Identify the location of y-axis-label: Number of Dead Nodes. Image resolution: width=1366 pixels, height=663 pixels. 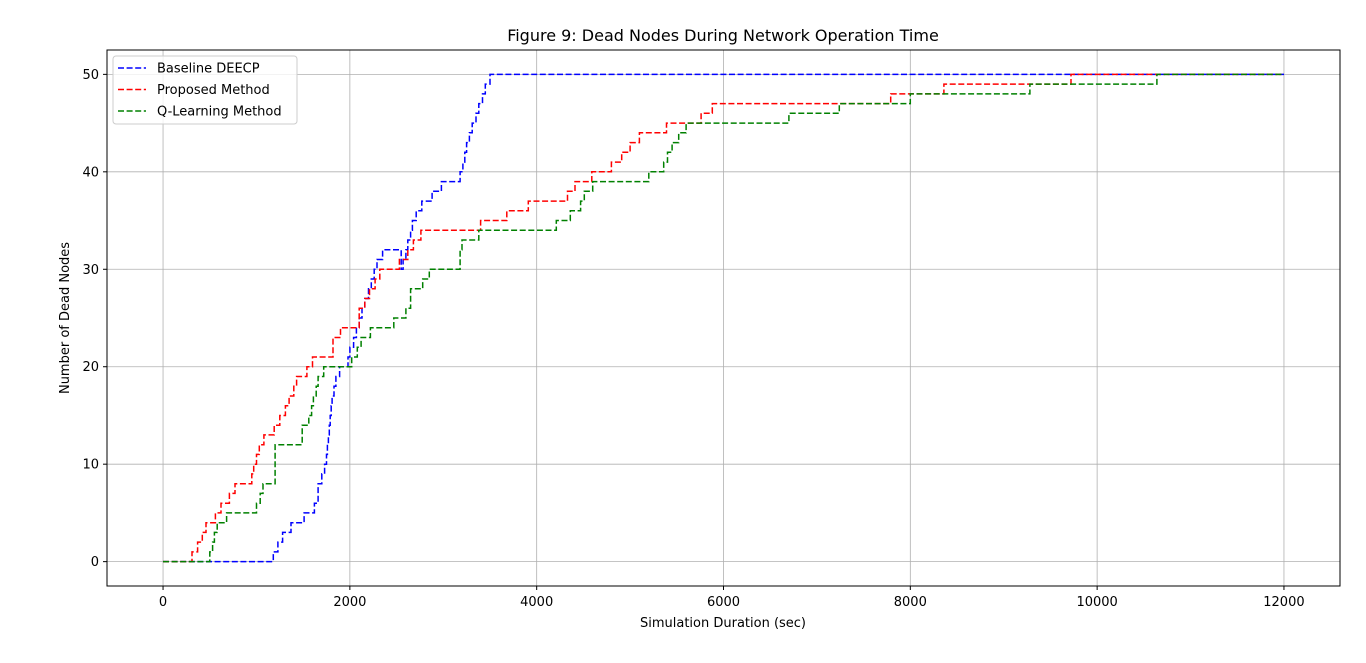
(65, 318).